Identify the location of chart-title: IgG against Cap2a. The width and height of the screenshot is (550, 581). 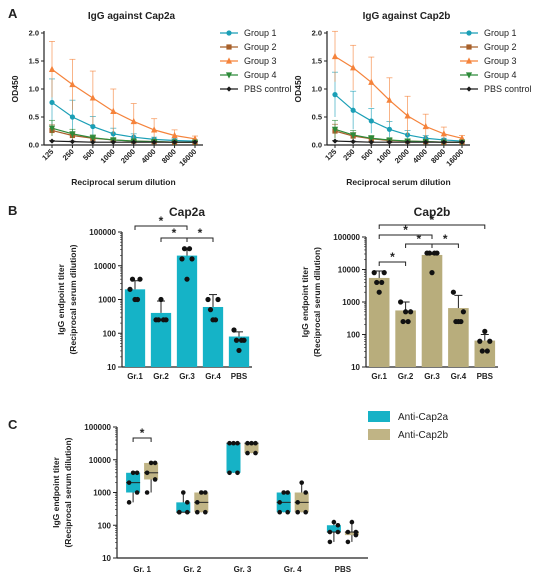
(132, 16).